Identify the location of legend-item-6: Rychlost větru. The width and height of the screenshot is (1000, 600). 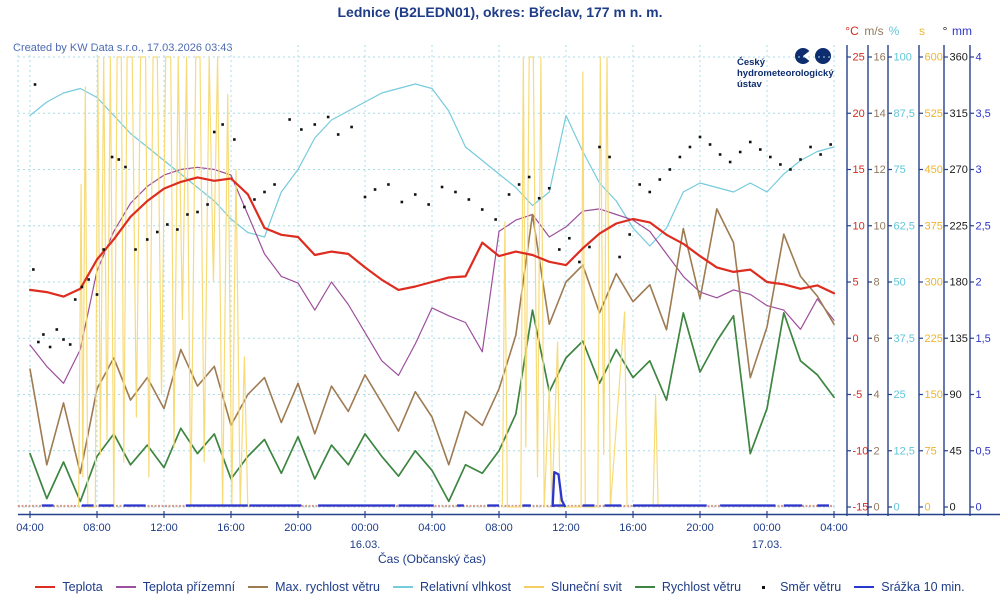
(688, 587).